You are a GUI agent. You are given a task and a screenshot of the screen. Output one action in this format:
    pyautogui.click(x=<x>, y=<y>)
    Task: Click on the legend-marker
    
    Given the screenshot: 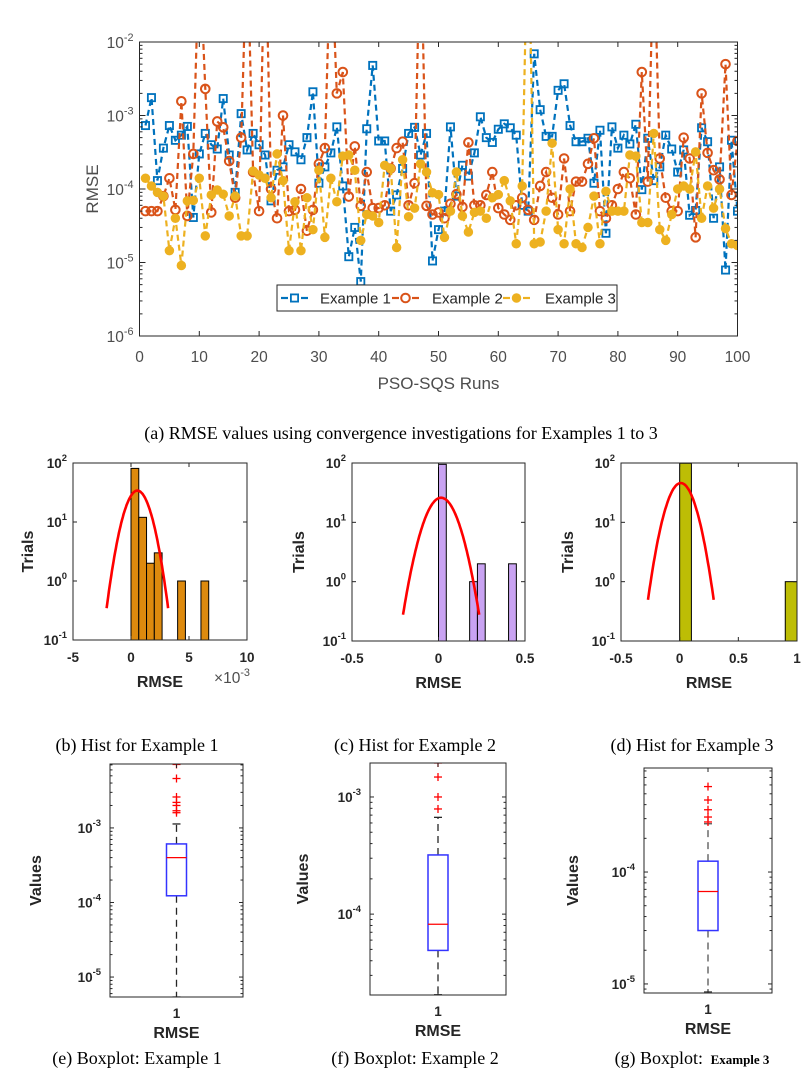 What is the action you would take?
    pyautogui.click(x=294, y=298)
    